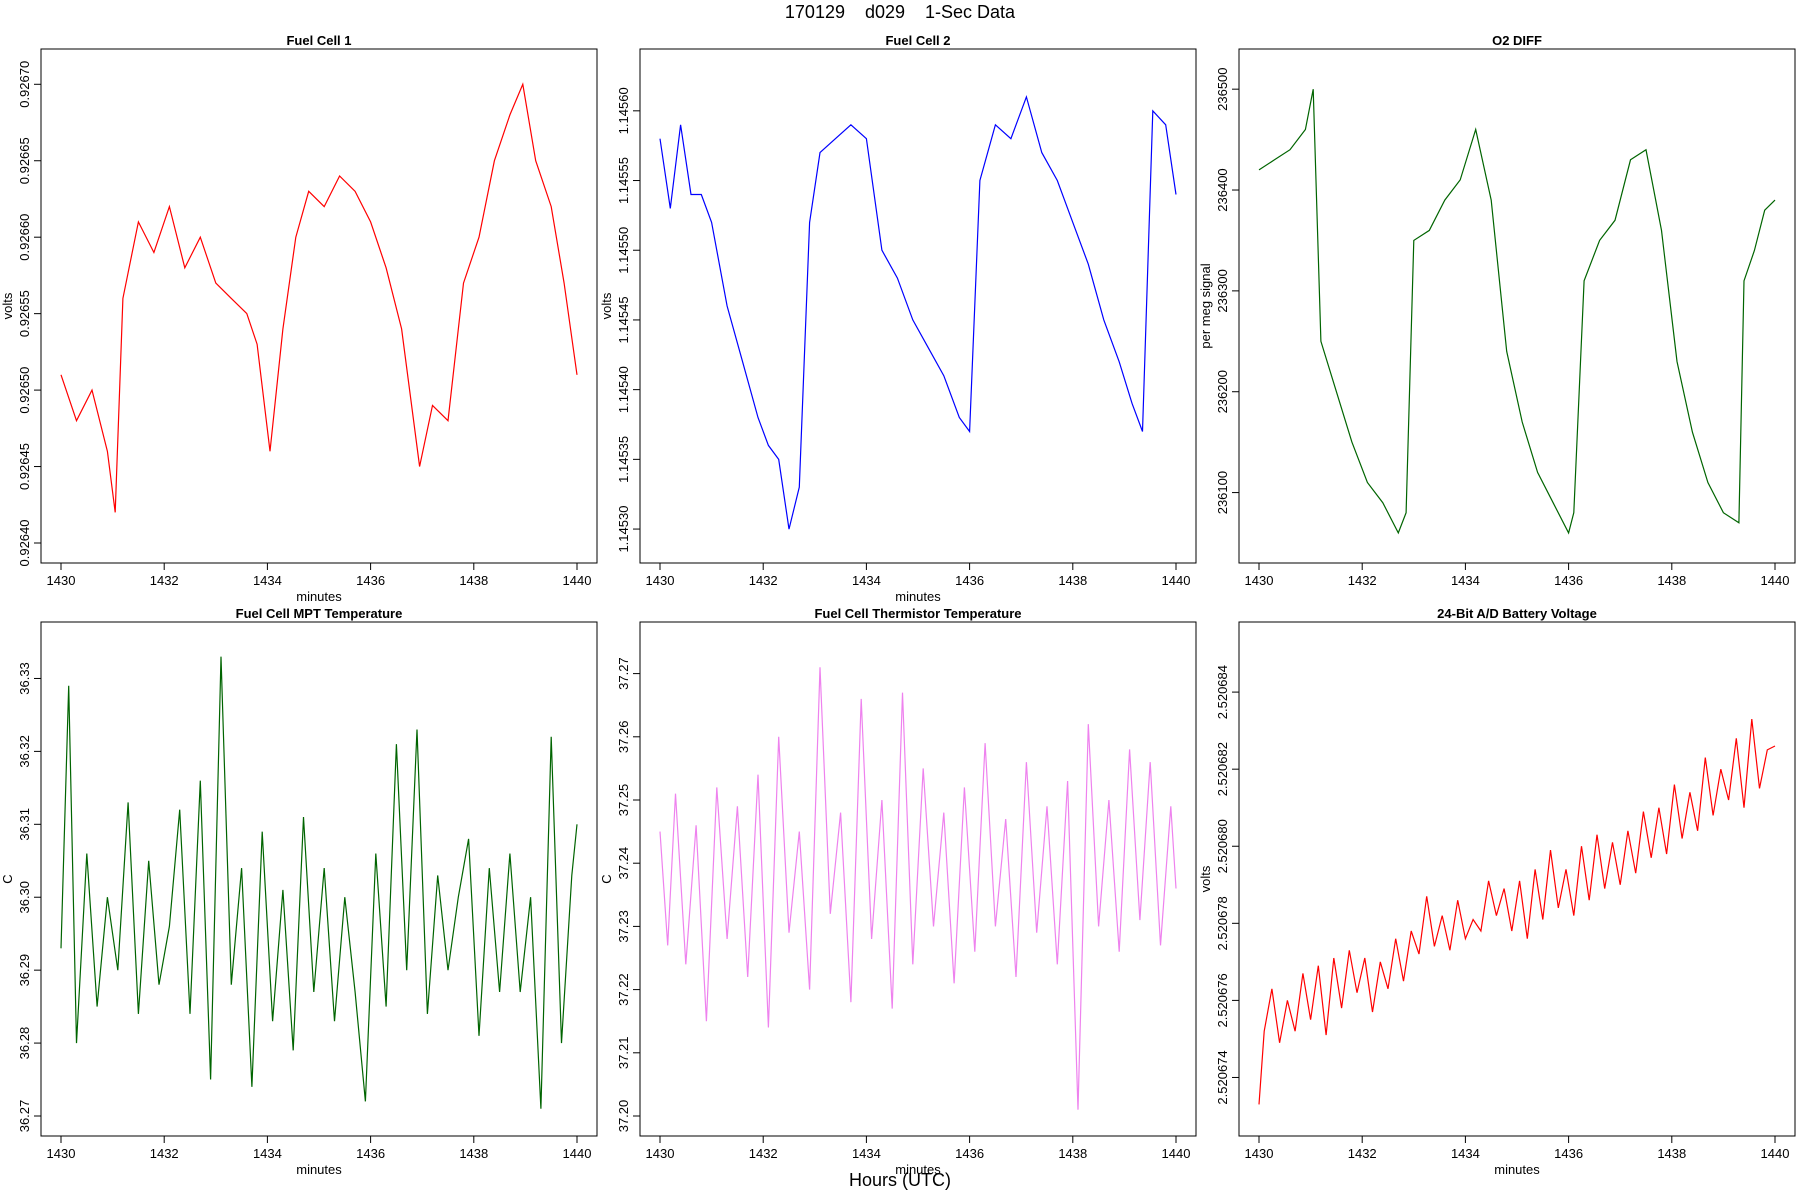  I want to click on y-tick-label: 2.520682, so click(1222, 769).